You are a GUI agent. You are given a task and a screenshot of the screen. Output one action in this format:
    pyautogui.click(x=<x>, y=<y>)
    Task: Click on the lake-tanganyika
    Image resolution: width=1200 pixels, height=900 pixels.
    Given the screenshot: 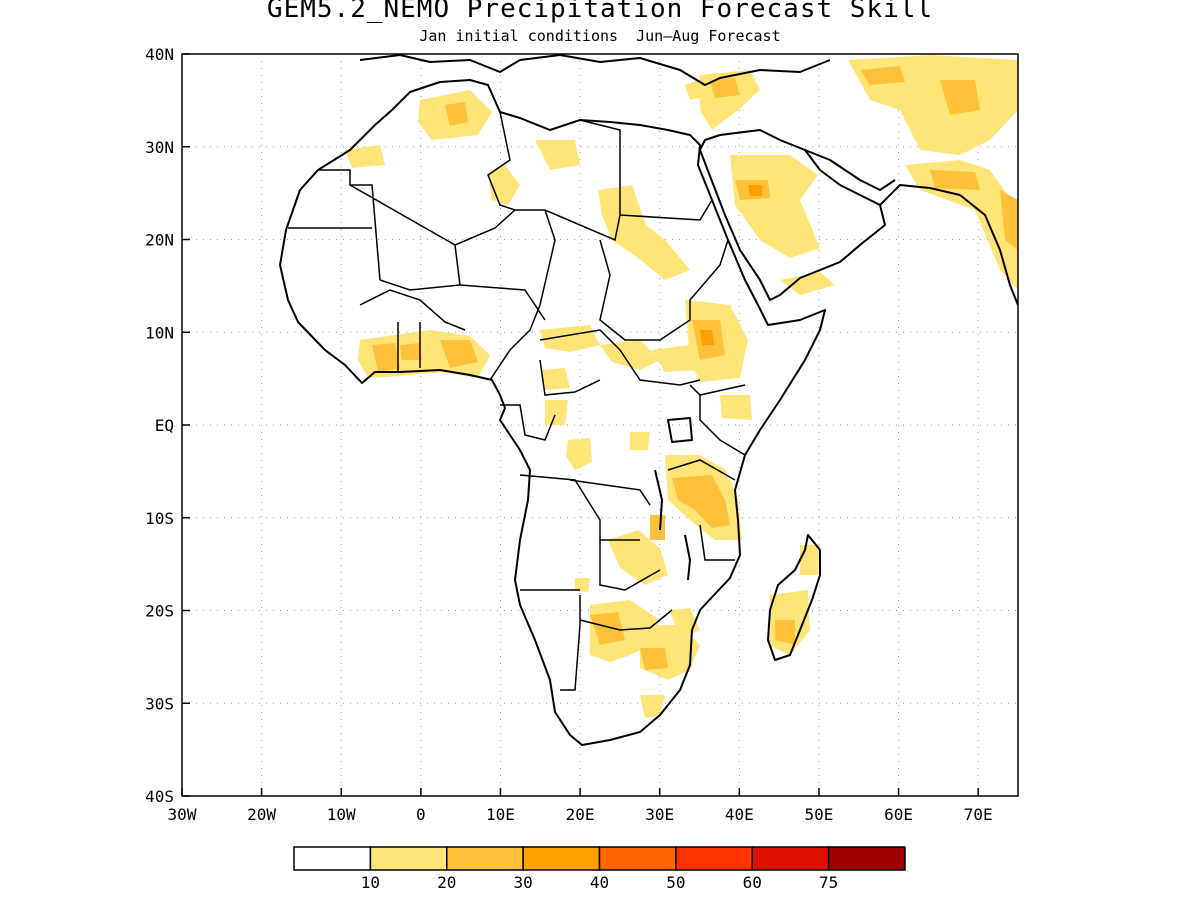 What is the action you would take?
    pyautogui.click(x=658, y=500)
    